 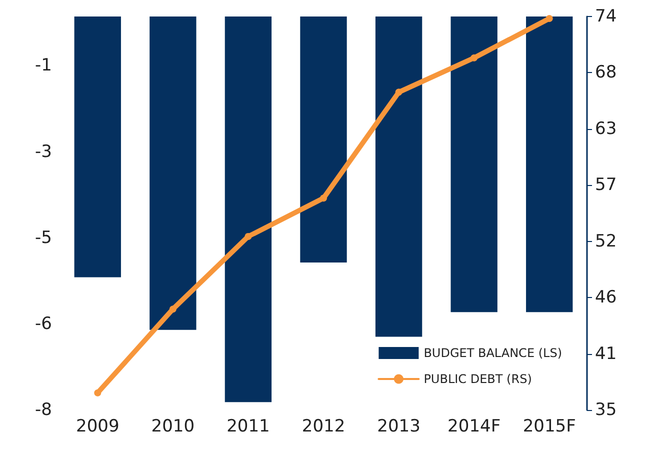 I want to click on legend-label: PUBLIC DEBT (RS), so click(x=478, y=379).